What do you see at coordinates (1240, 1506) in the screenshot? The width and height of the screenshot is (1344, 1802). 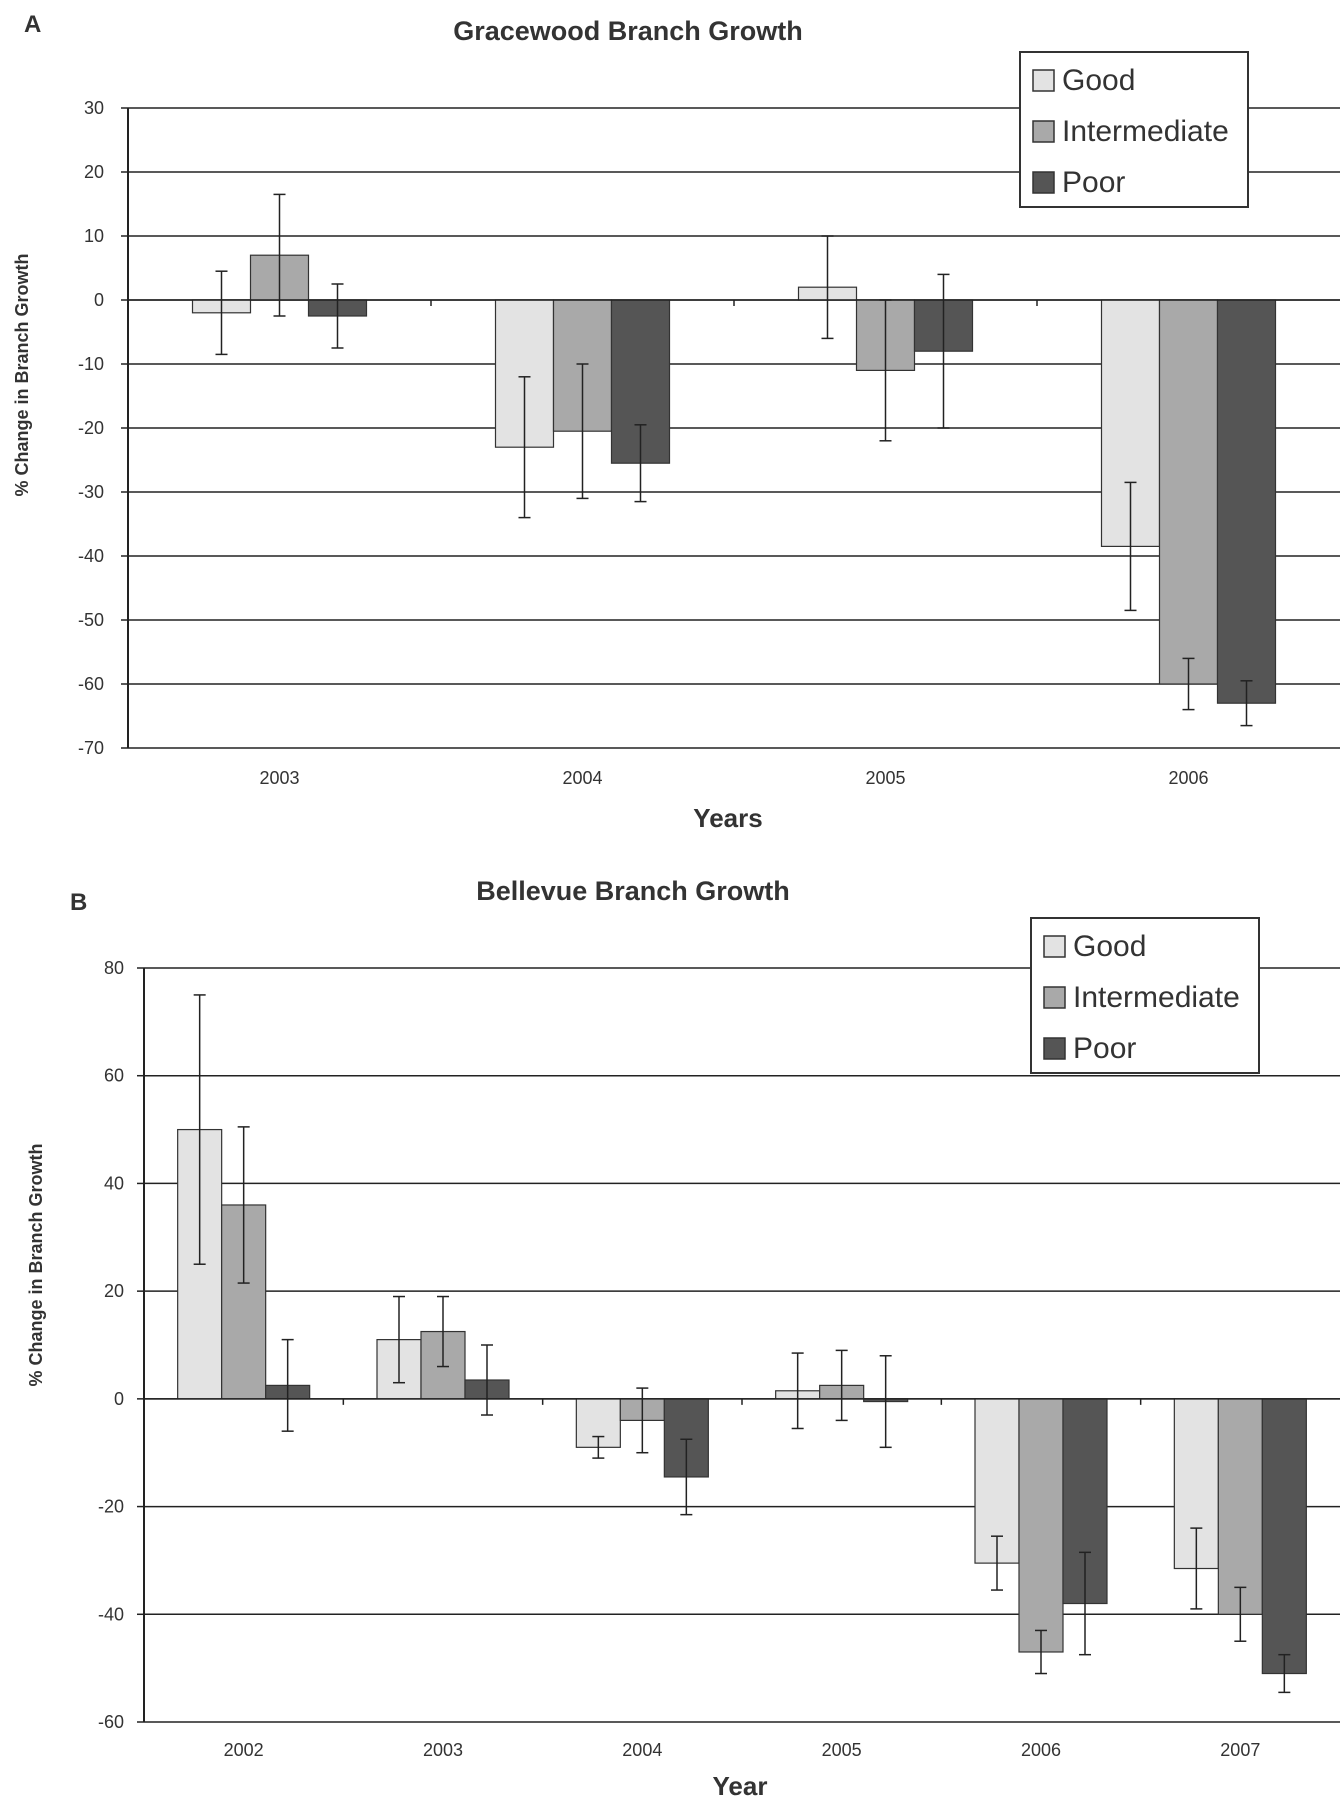 I see `bar-intermediate-2007` at bounding box center [1240, 1506].